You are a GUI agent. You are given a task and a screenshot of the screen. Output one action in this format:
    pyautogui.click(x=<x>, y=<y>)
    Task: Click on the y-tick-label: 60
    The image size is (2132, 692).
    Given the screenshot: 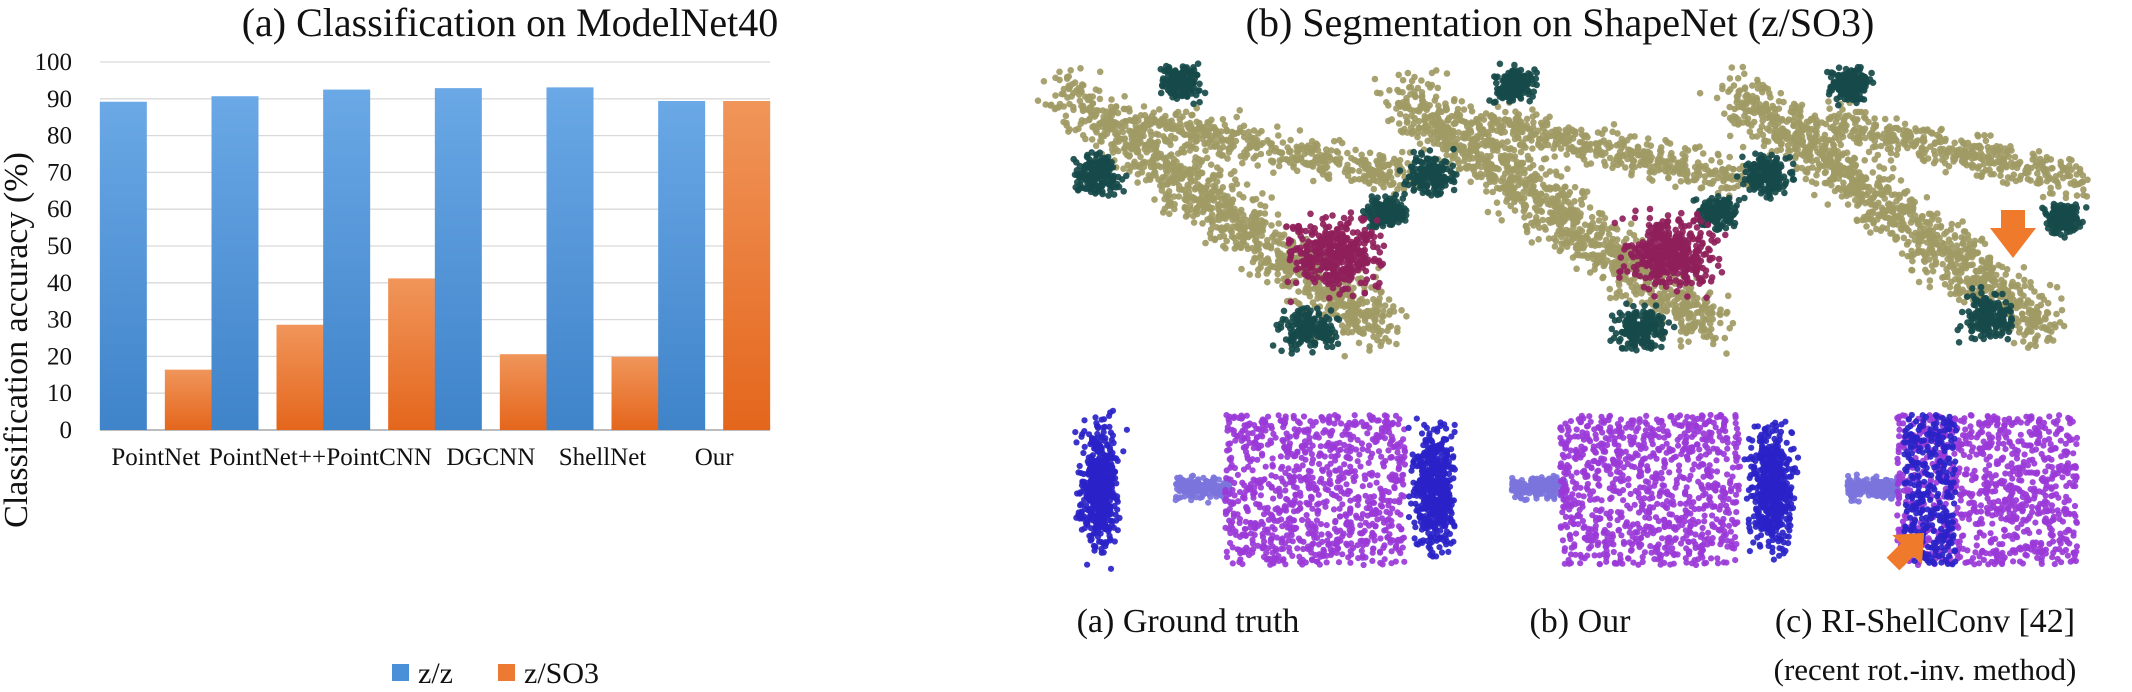 What is the action you would take?
    pyautogui.click(x=59, y=209)
    